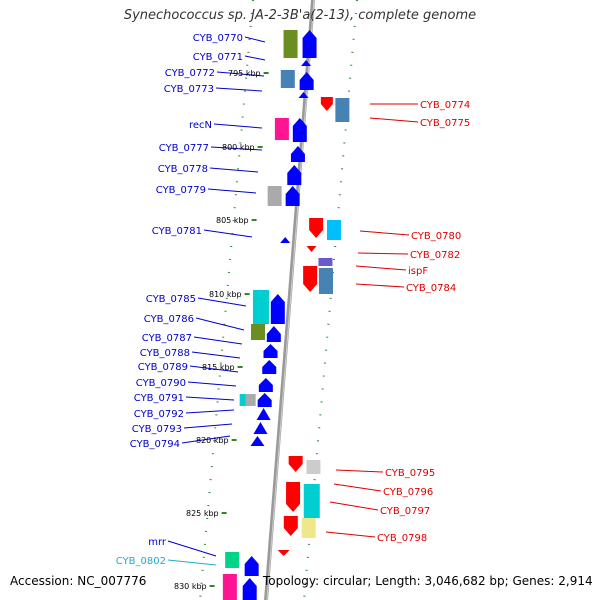 This screenshot has width=600, height=600. I want to click on left-label-cyb_0778: CYB_0778, so click(183, 169).